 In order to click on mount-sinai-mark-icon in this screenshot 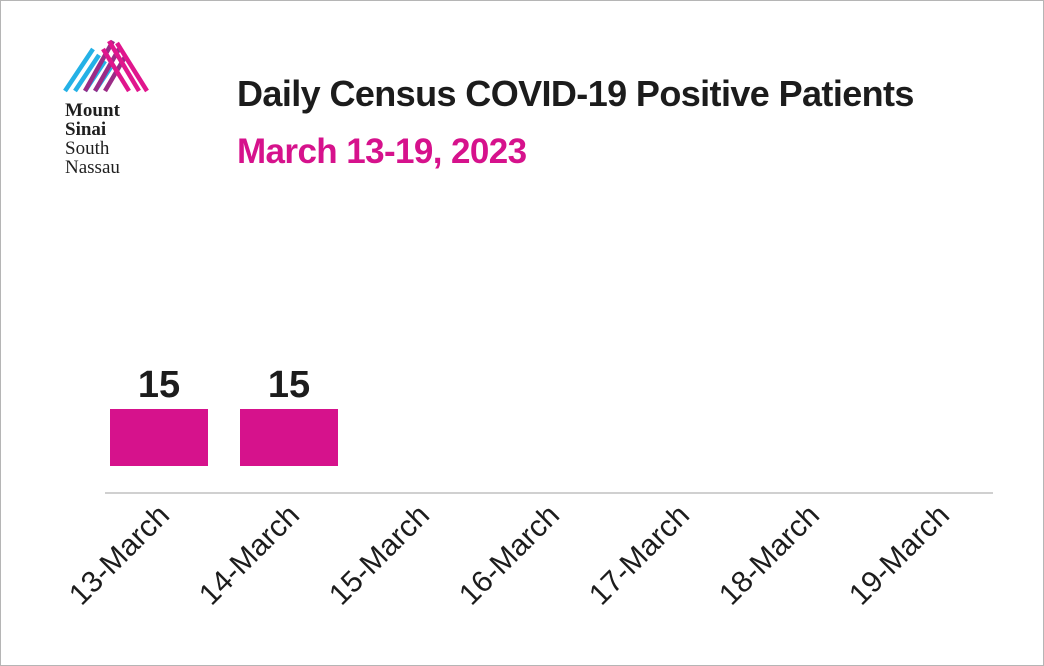, I will do `click(106, 66)`.